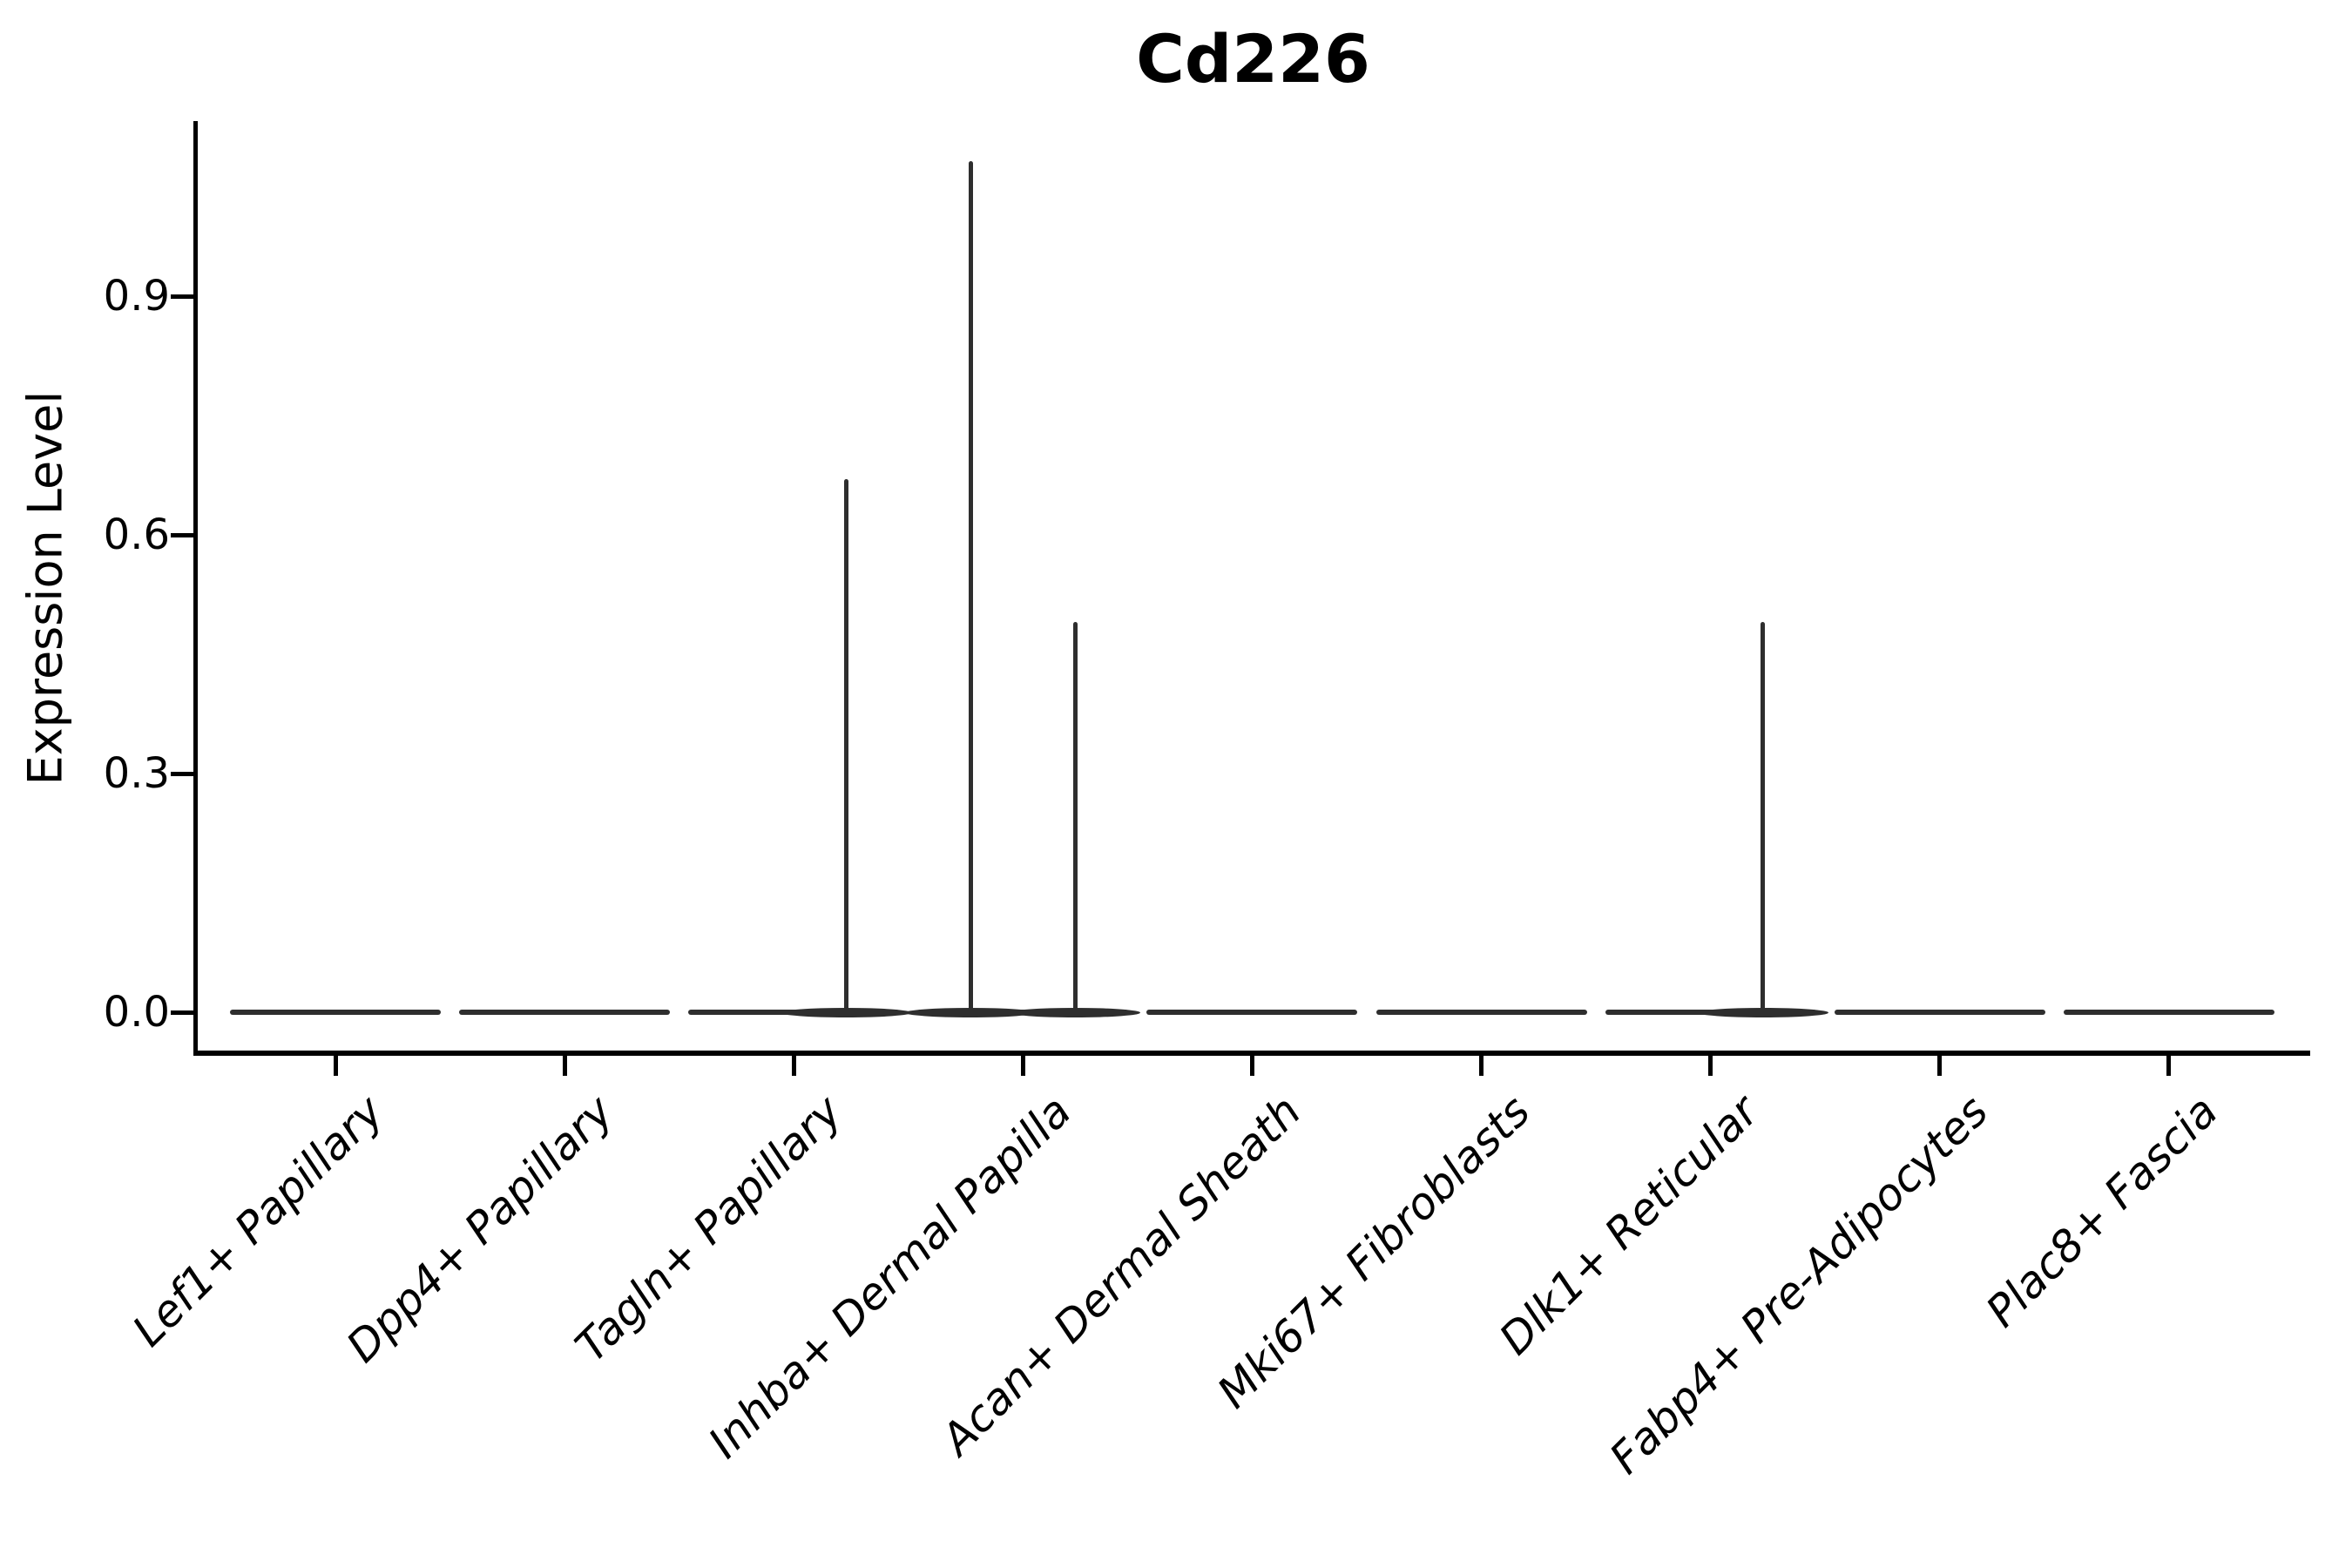 This screenshot has width=2352, height=1568. What do you see at coordinates (45, 588) in the screenshot?
I see `y-axis-label: Expression Level` at bounding box center [45, 588].